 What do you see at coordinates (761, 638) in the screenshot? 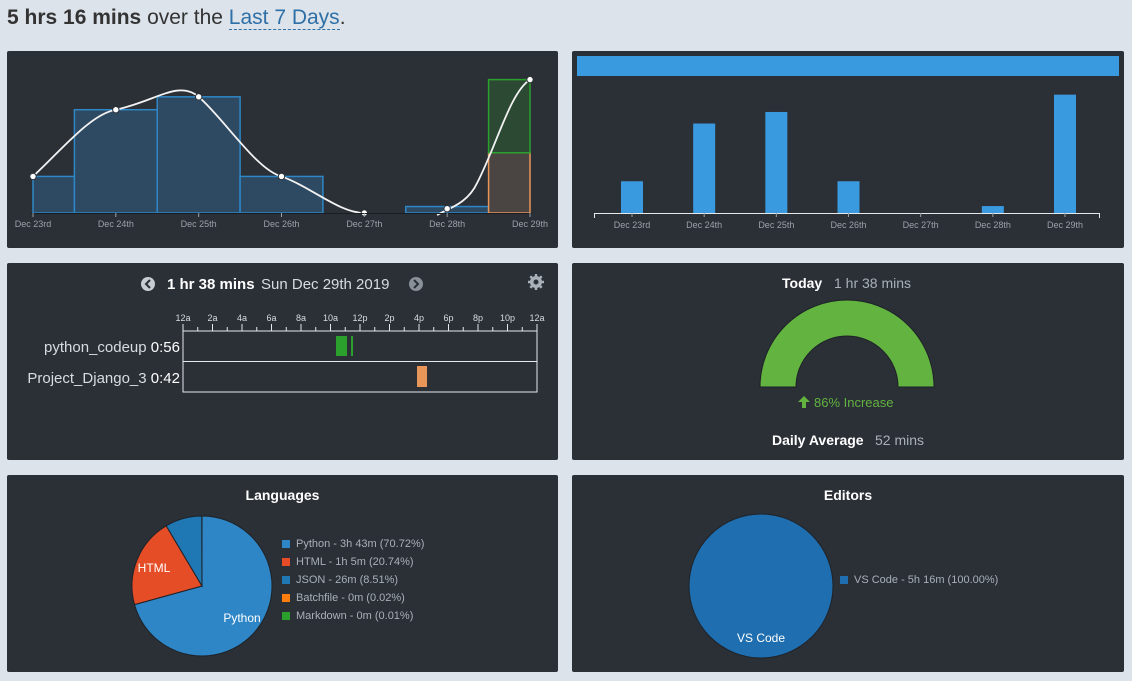
I see `pie-slice-label: VS Code` at bounding box center [761, 638].